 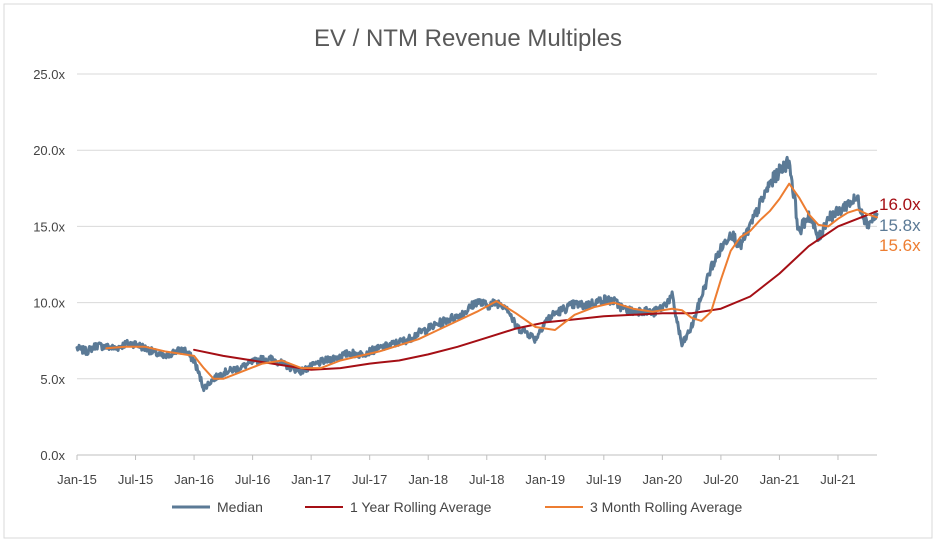 I want to click on x-tick-label: Jan-18, so click(x=428, y=479).